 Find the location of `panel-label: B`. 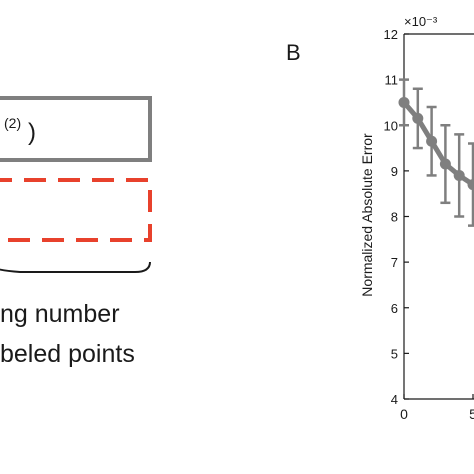

panel-label: B is located at coordinates (293, 52).